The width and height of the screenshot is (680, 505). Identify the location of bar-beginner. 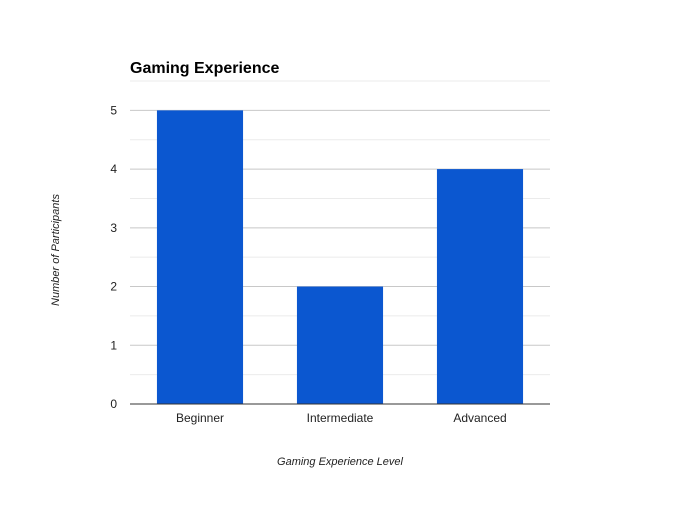
(200, 257).